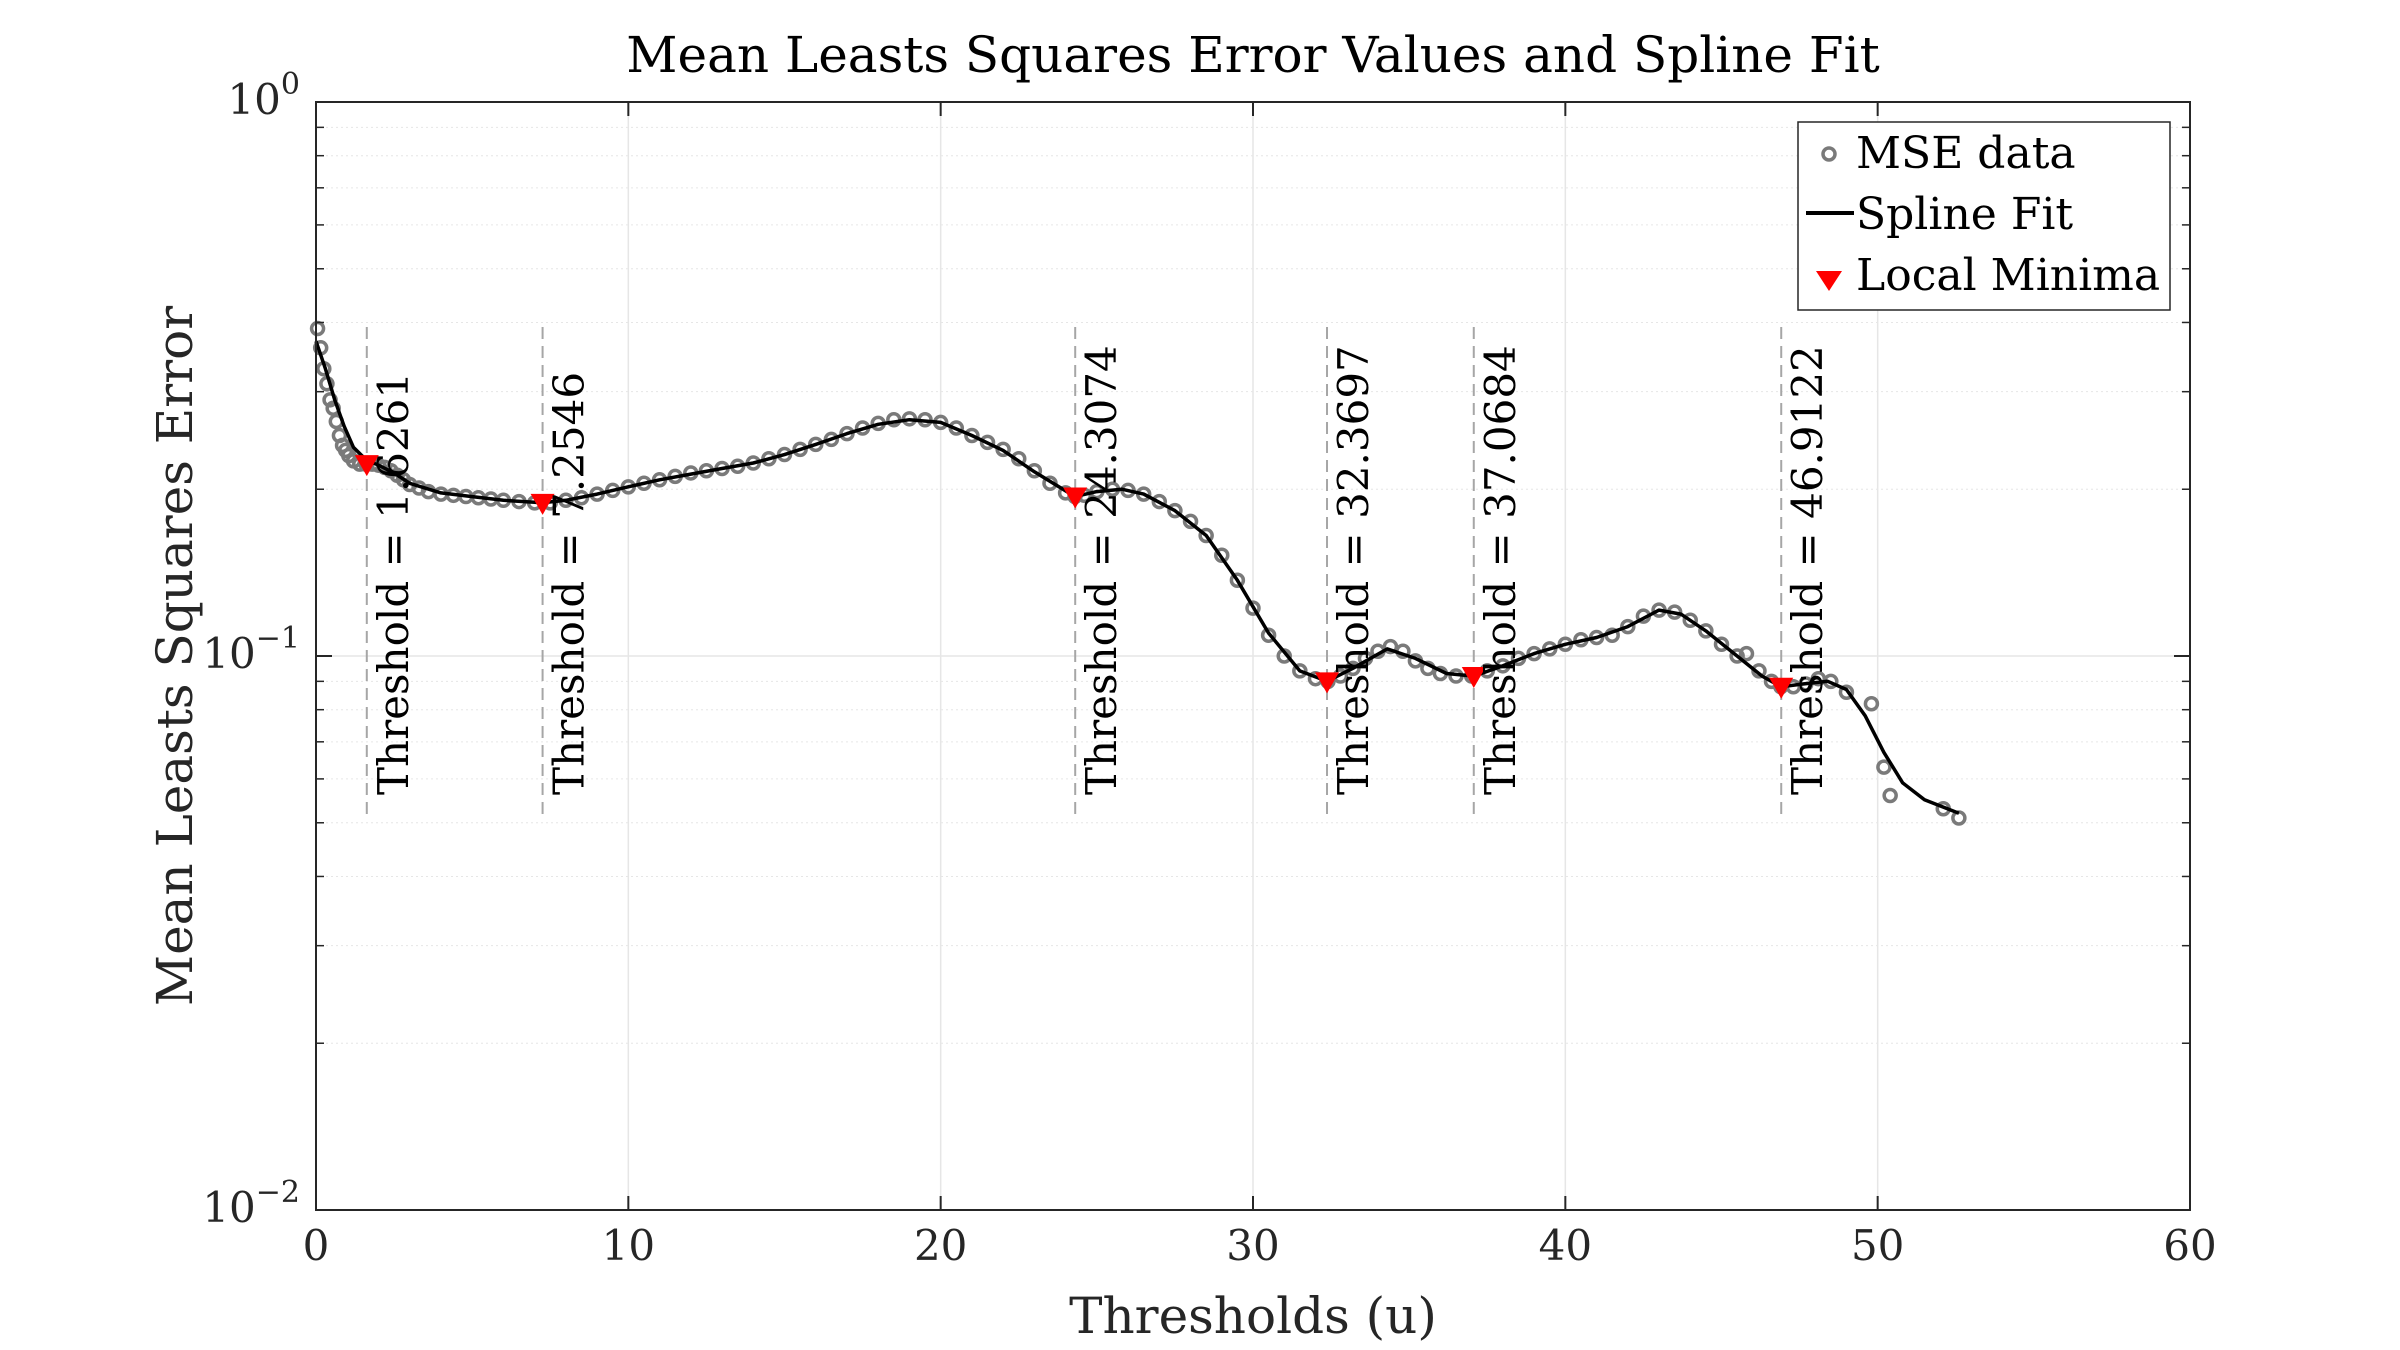 The width and height of the screenshot is (2400, 1350). I want to click on y-tick-exponent: 0, so click(290, 84).